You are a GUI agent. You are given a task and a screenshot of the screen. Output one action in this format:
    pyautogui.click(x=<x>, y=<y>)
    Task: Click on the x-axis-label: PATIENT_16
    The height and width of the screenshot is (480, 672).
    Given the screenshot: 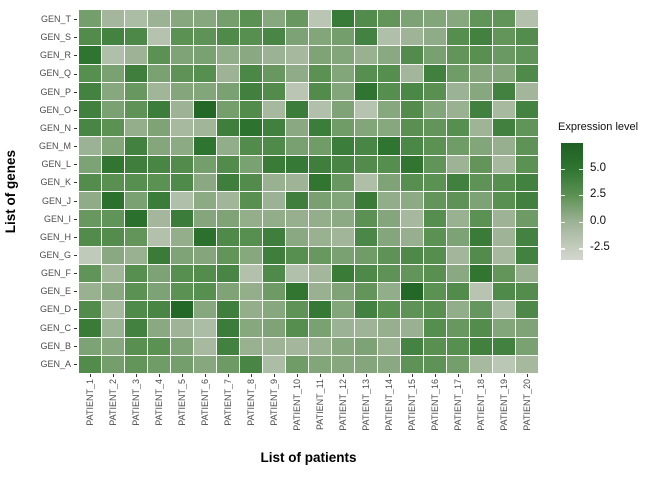 What is the action you would take?
    pyautogui.click(x=434, y=405)
    